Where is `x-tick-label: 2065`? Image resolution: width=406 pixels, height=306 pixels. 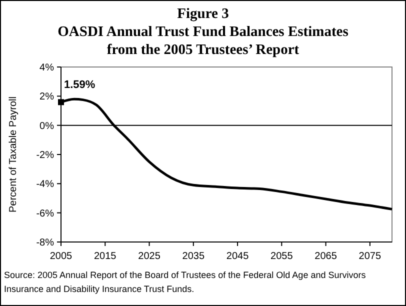 x-tick-label: 2065 is located at coordinates (326, 256).